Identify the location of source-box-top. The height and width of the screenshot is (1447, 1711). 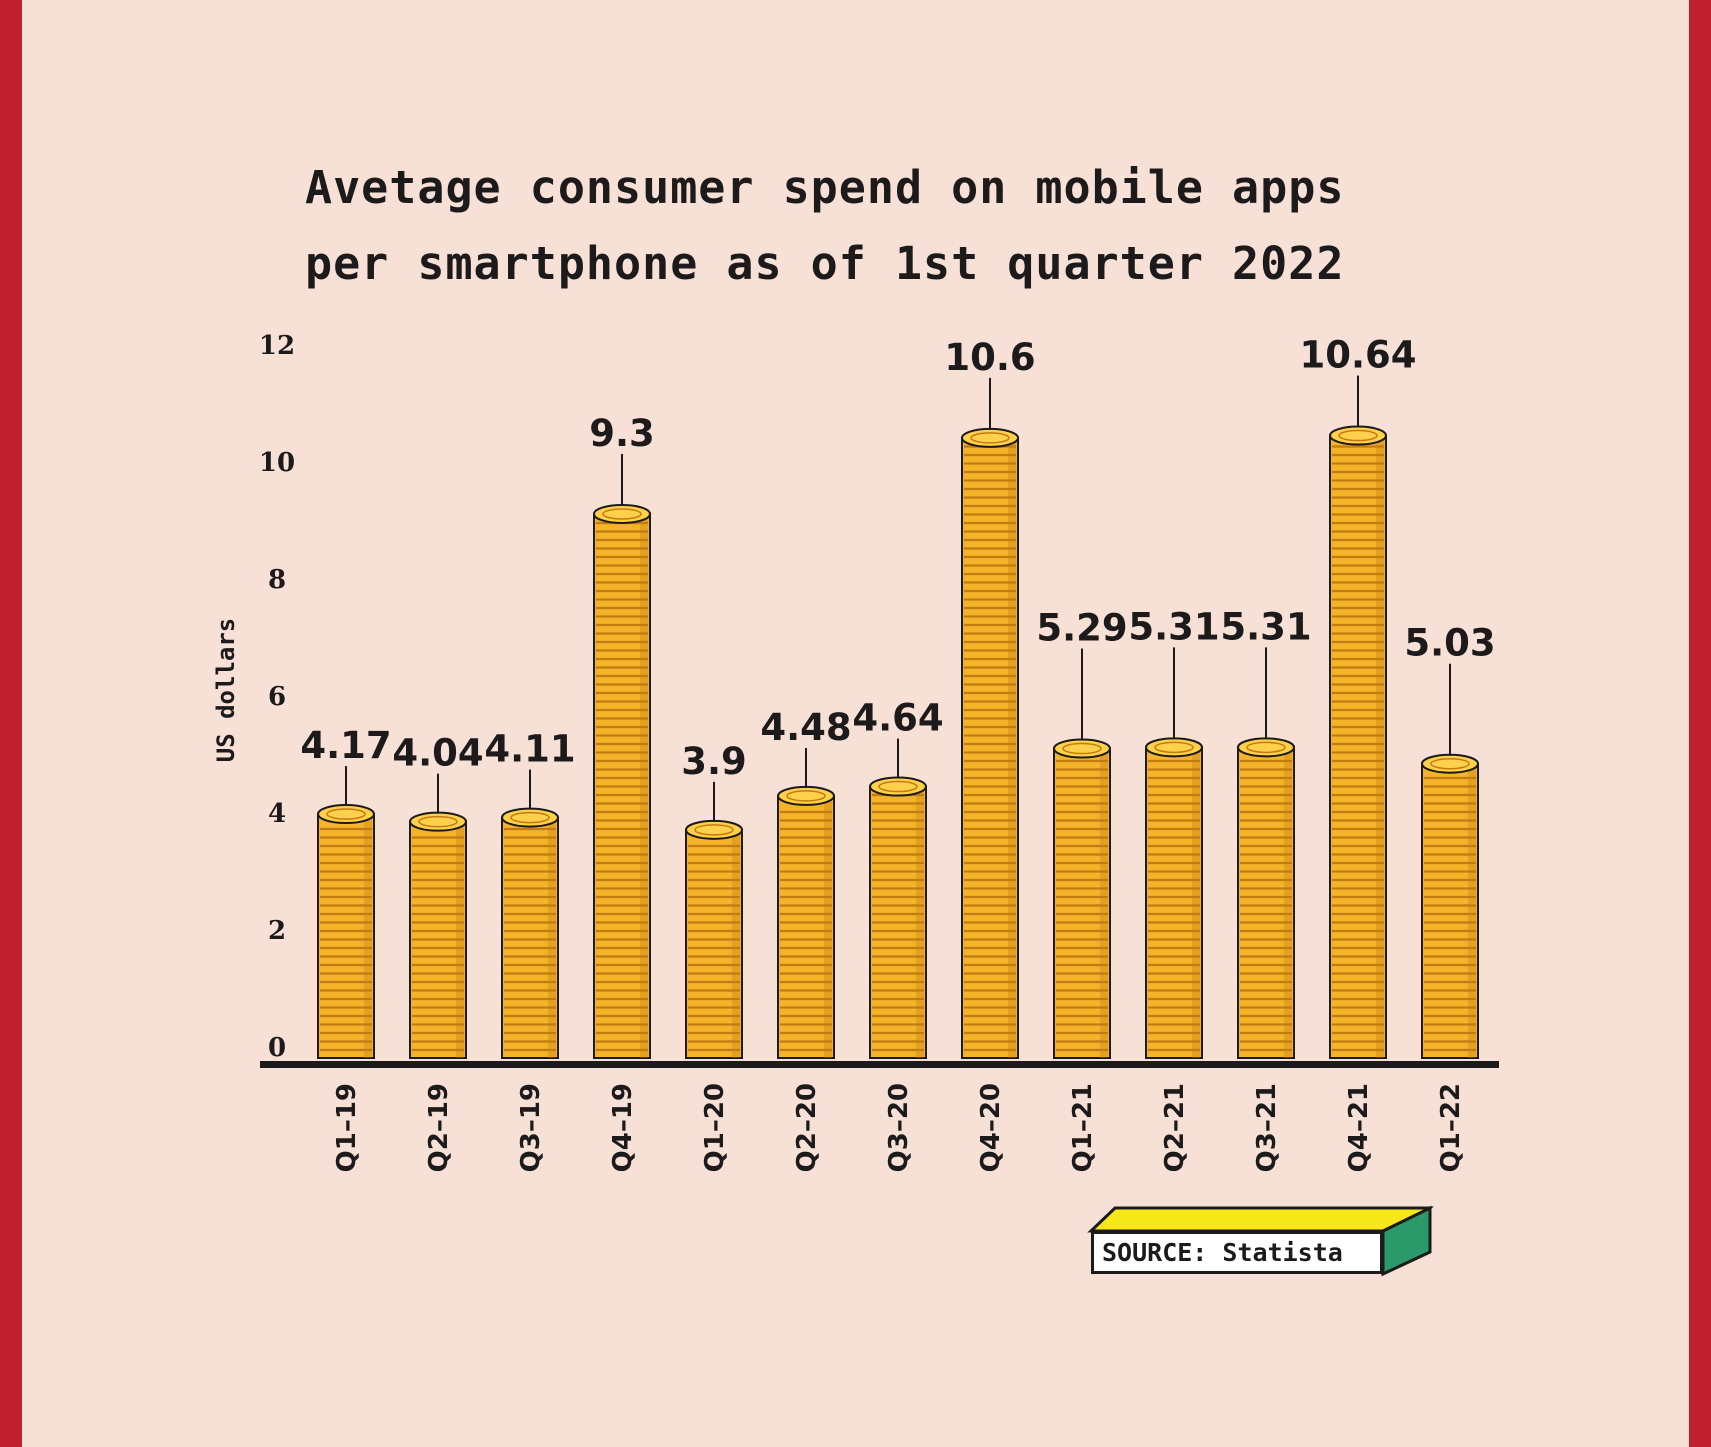
(1260, 1219).